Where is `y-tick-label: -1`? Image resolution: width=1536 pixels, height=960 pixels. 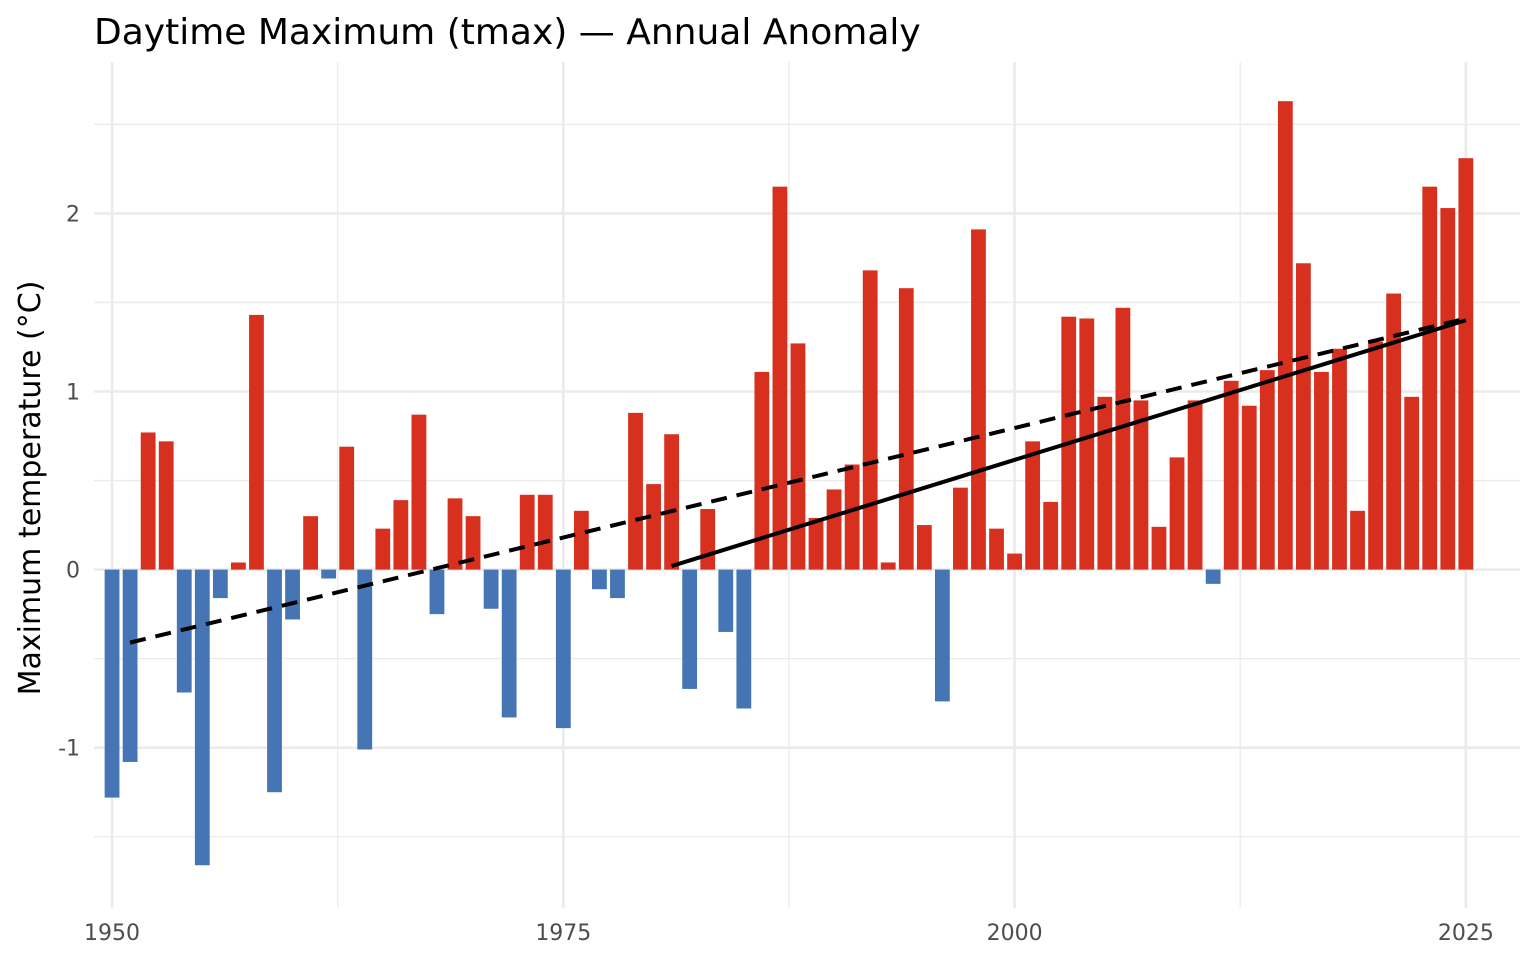
y-tick-label: -1 is located at coordinates (69, 749).